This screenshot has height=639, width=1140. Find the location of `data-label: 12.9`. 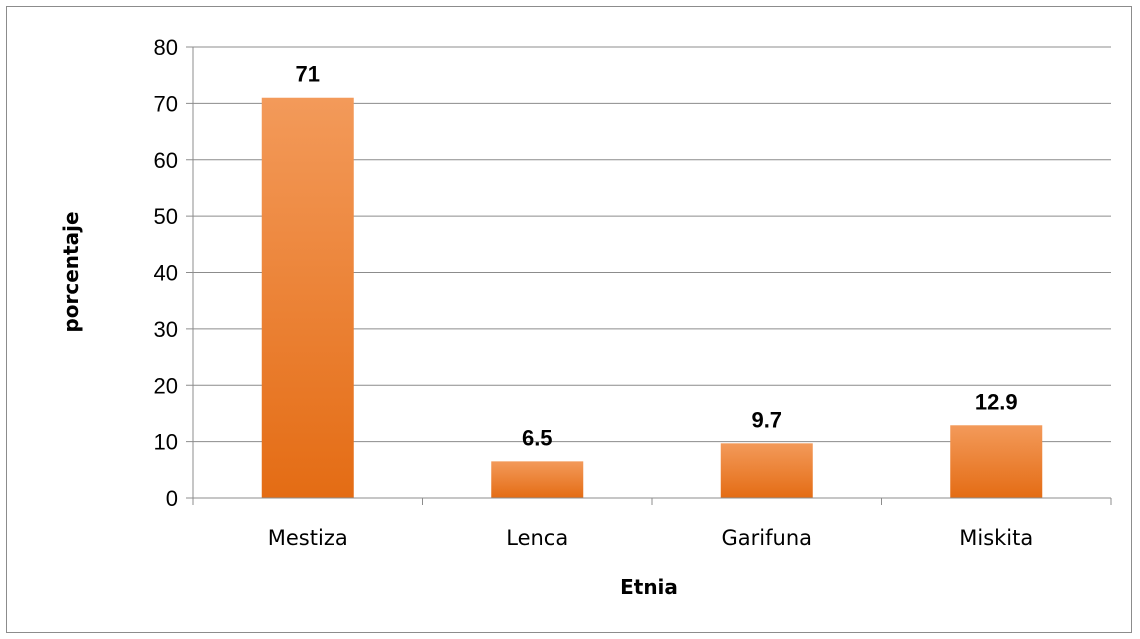

data-label: 12.9 is located at coordinates (996, 401).